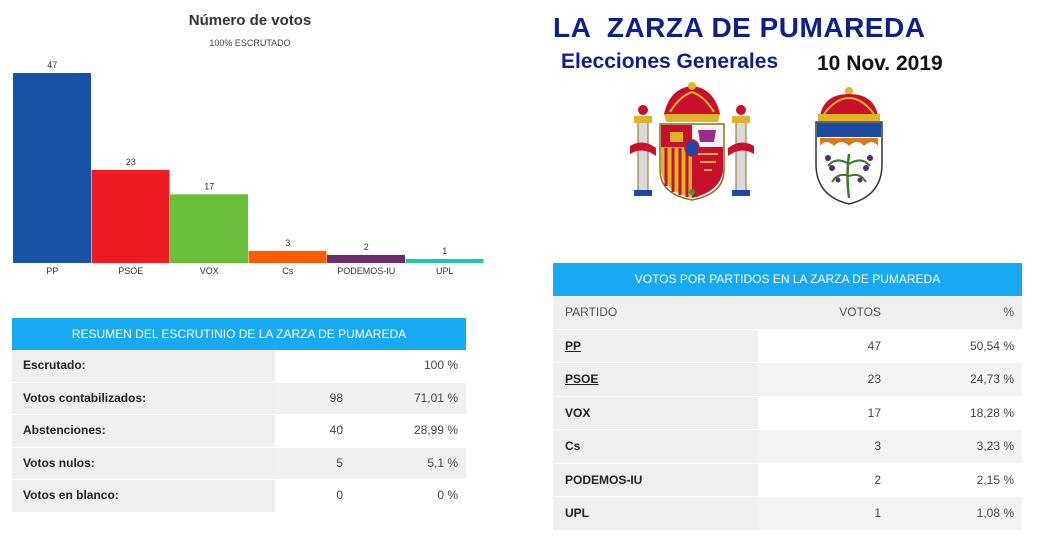 This screenshot has width=1047, height=543. I want to click on tick-label-upl: UPL, so click(445, 271).